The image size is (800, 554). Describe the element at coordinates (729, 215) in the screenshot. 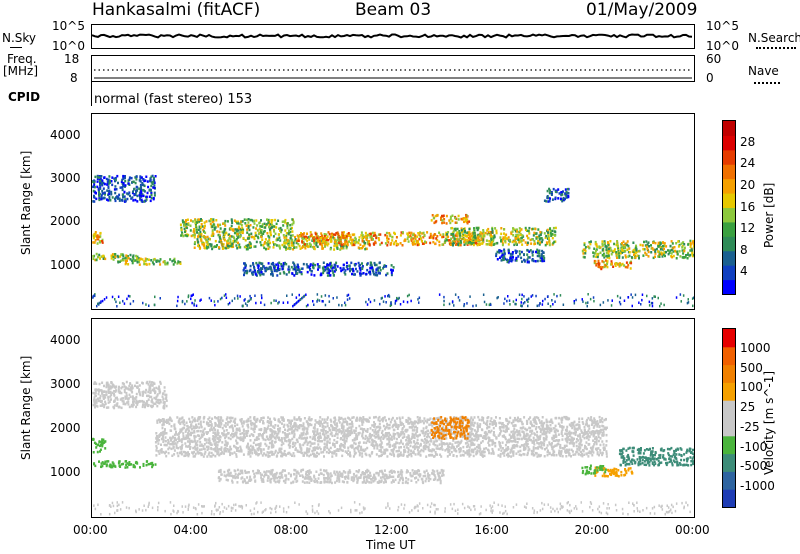

I see `colorbar-bin` at that location.